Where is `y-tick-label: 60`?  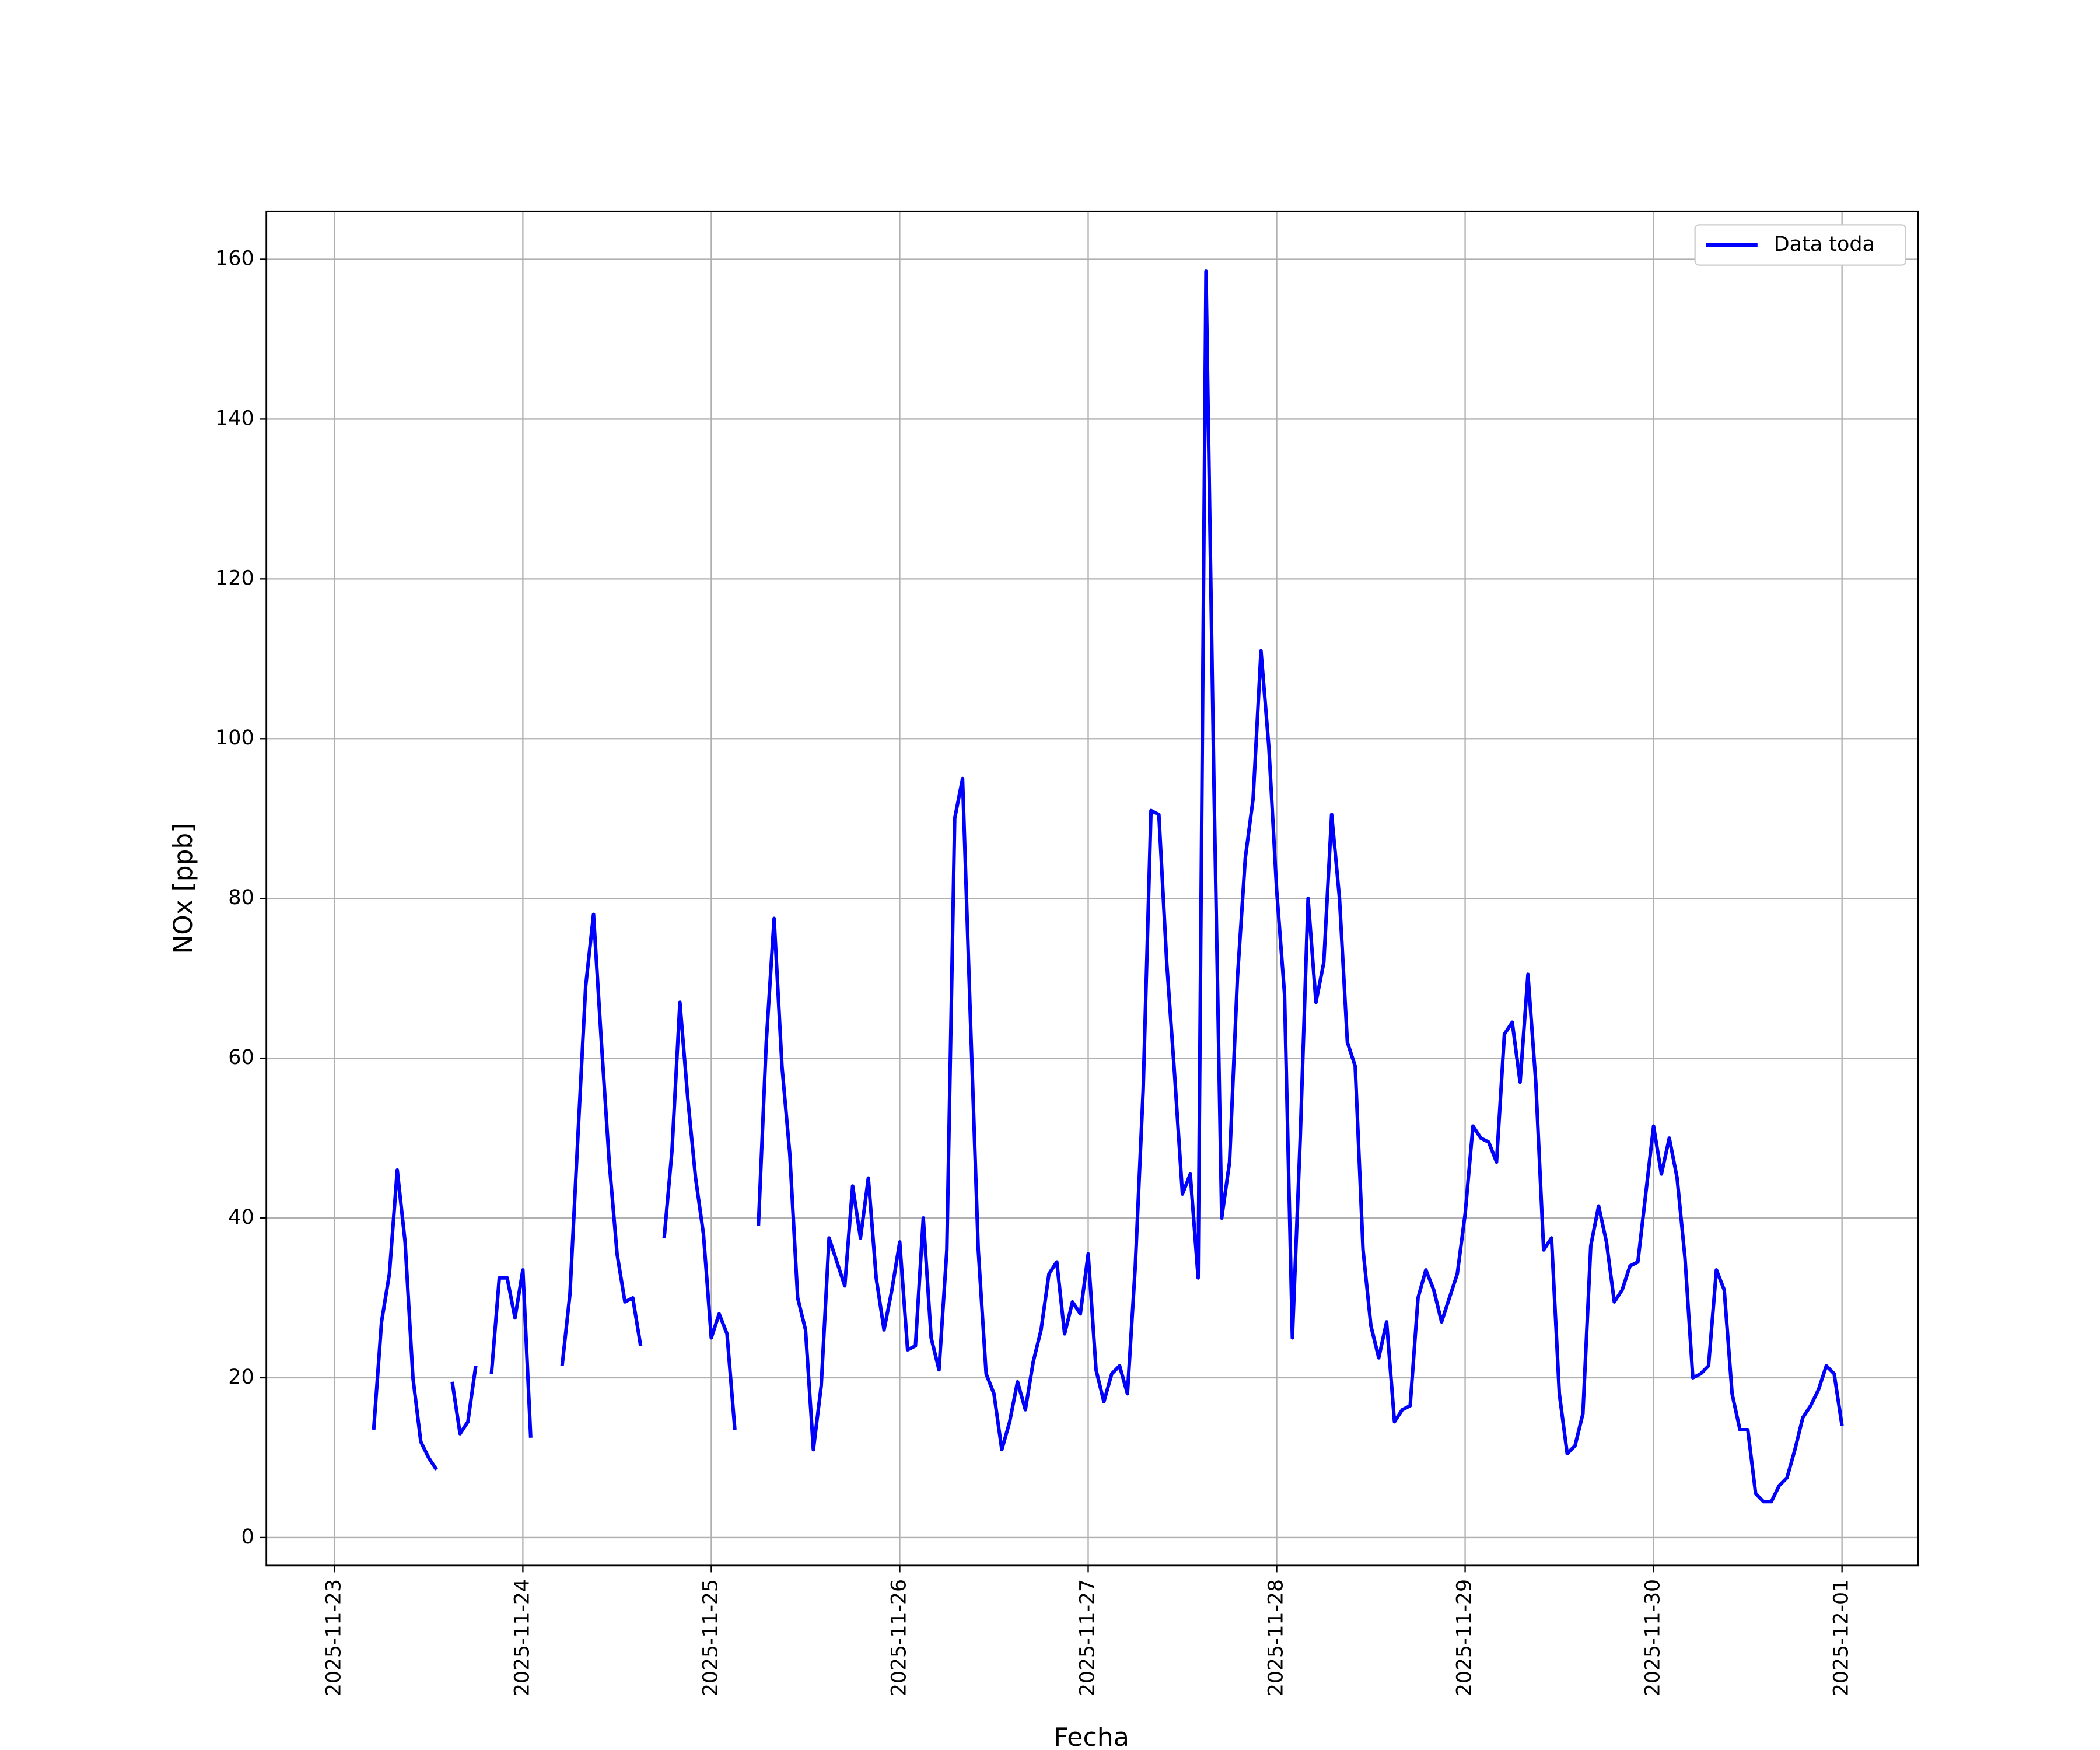
y-tick-label: 60 is located at coordinates (241, 1057).